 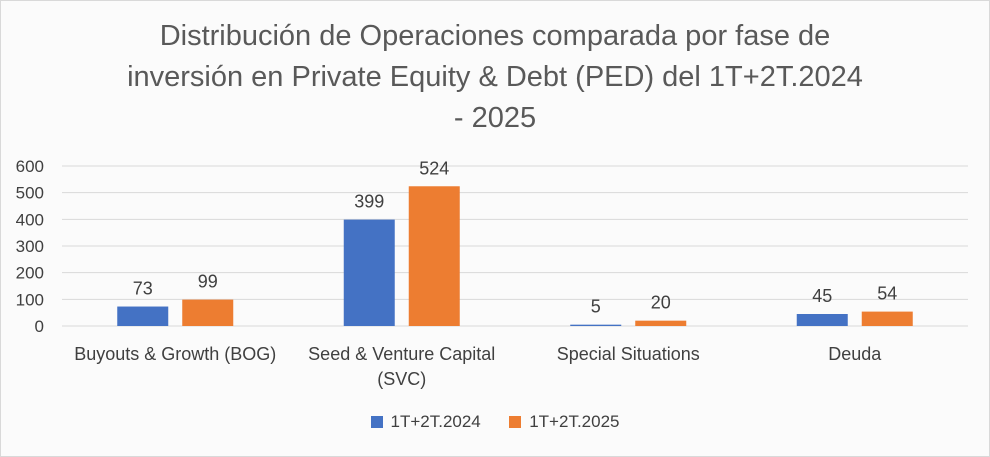 I want to click on legend-item-2025: 1T+2T.2025, so click(x=564, y=422).